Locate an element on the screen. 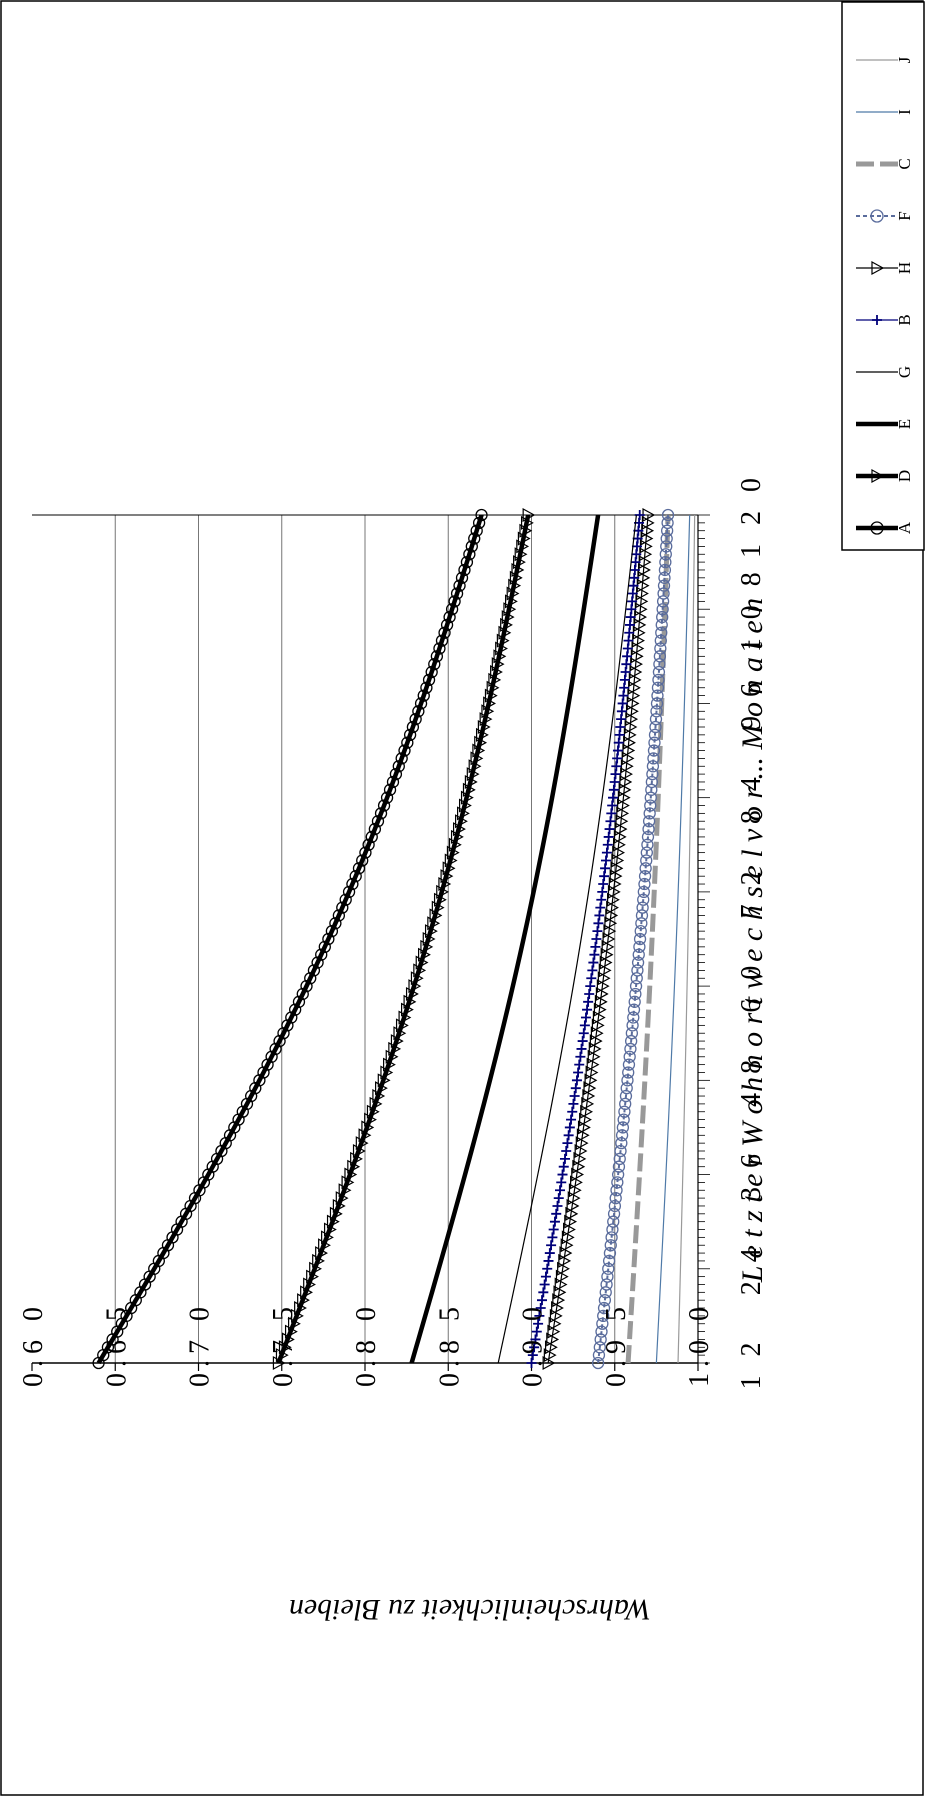  y-tick-label: 1.0 0 is located at coordinates (699, 1344).